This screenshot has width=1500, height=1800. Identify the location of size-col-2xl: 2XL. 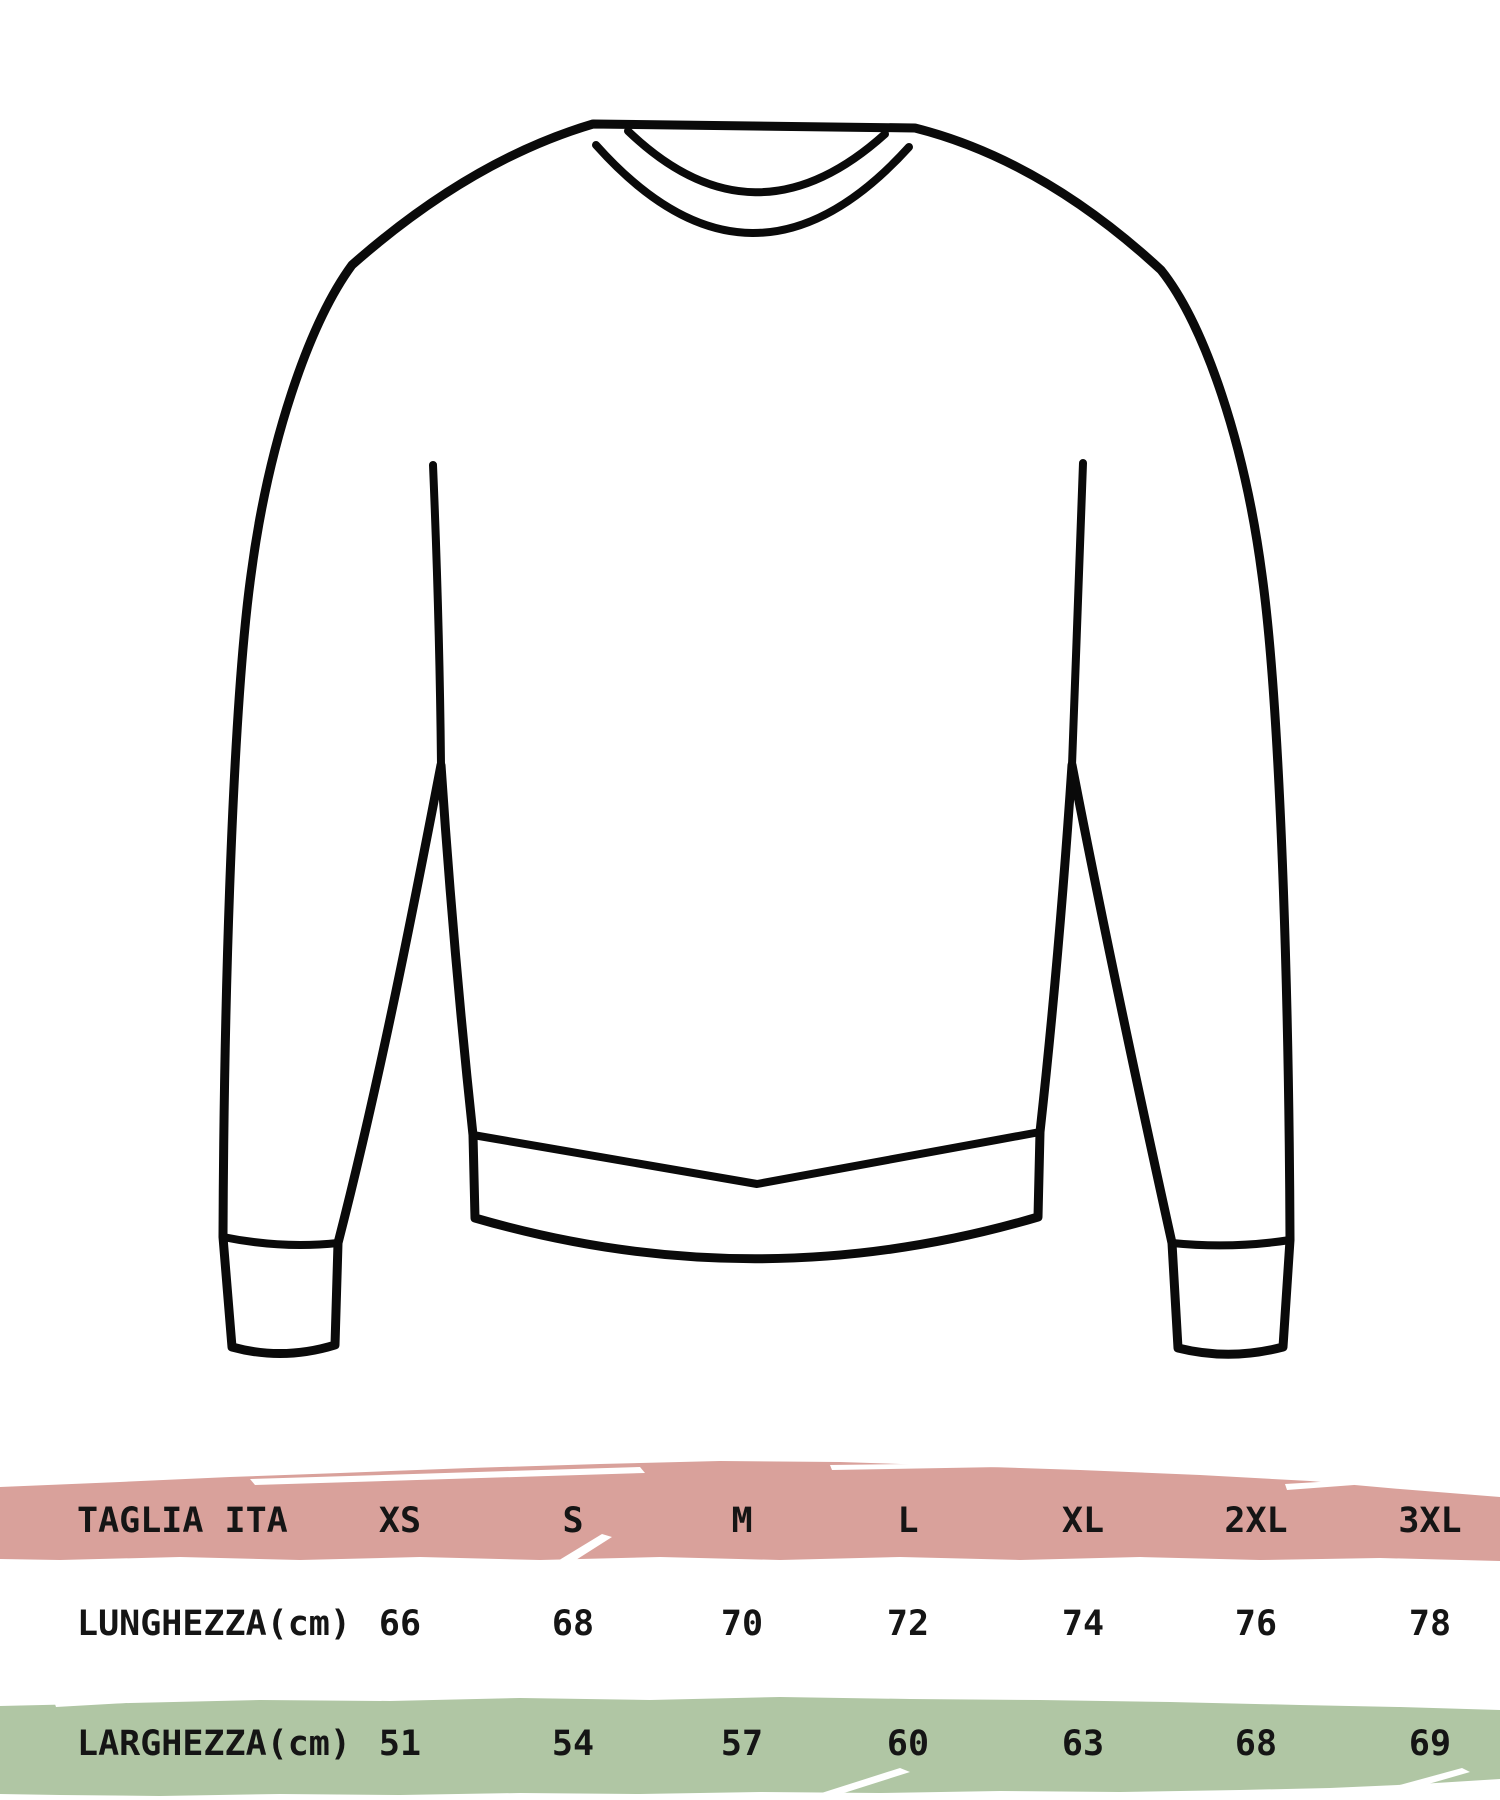
(1256, 1521).